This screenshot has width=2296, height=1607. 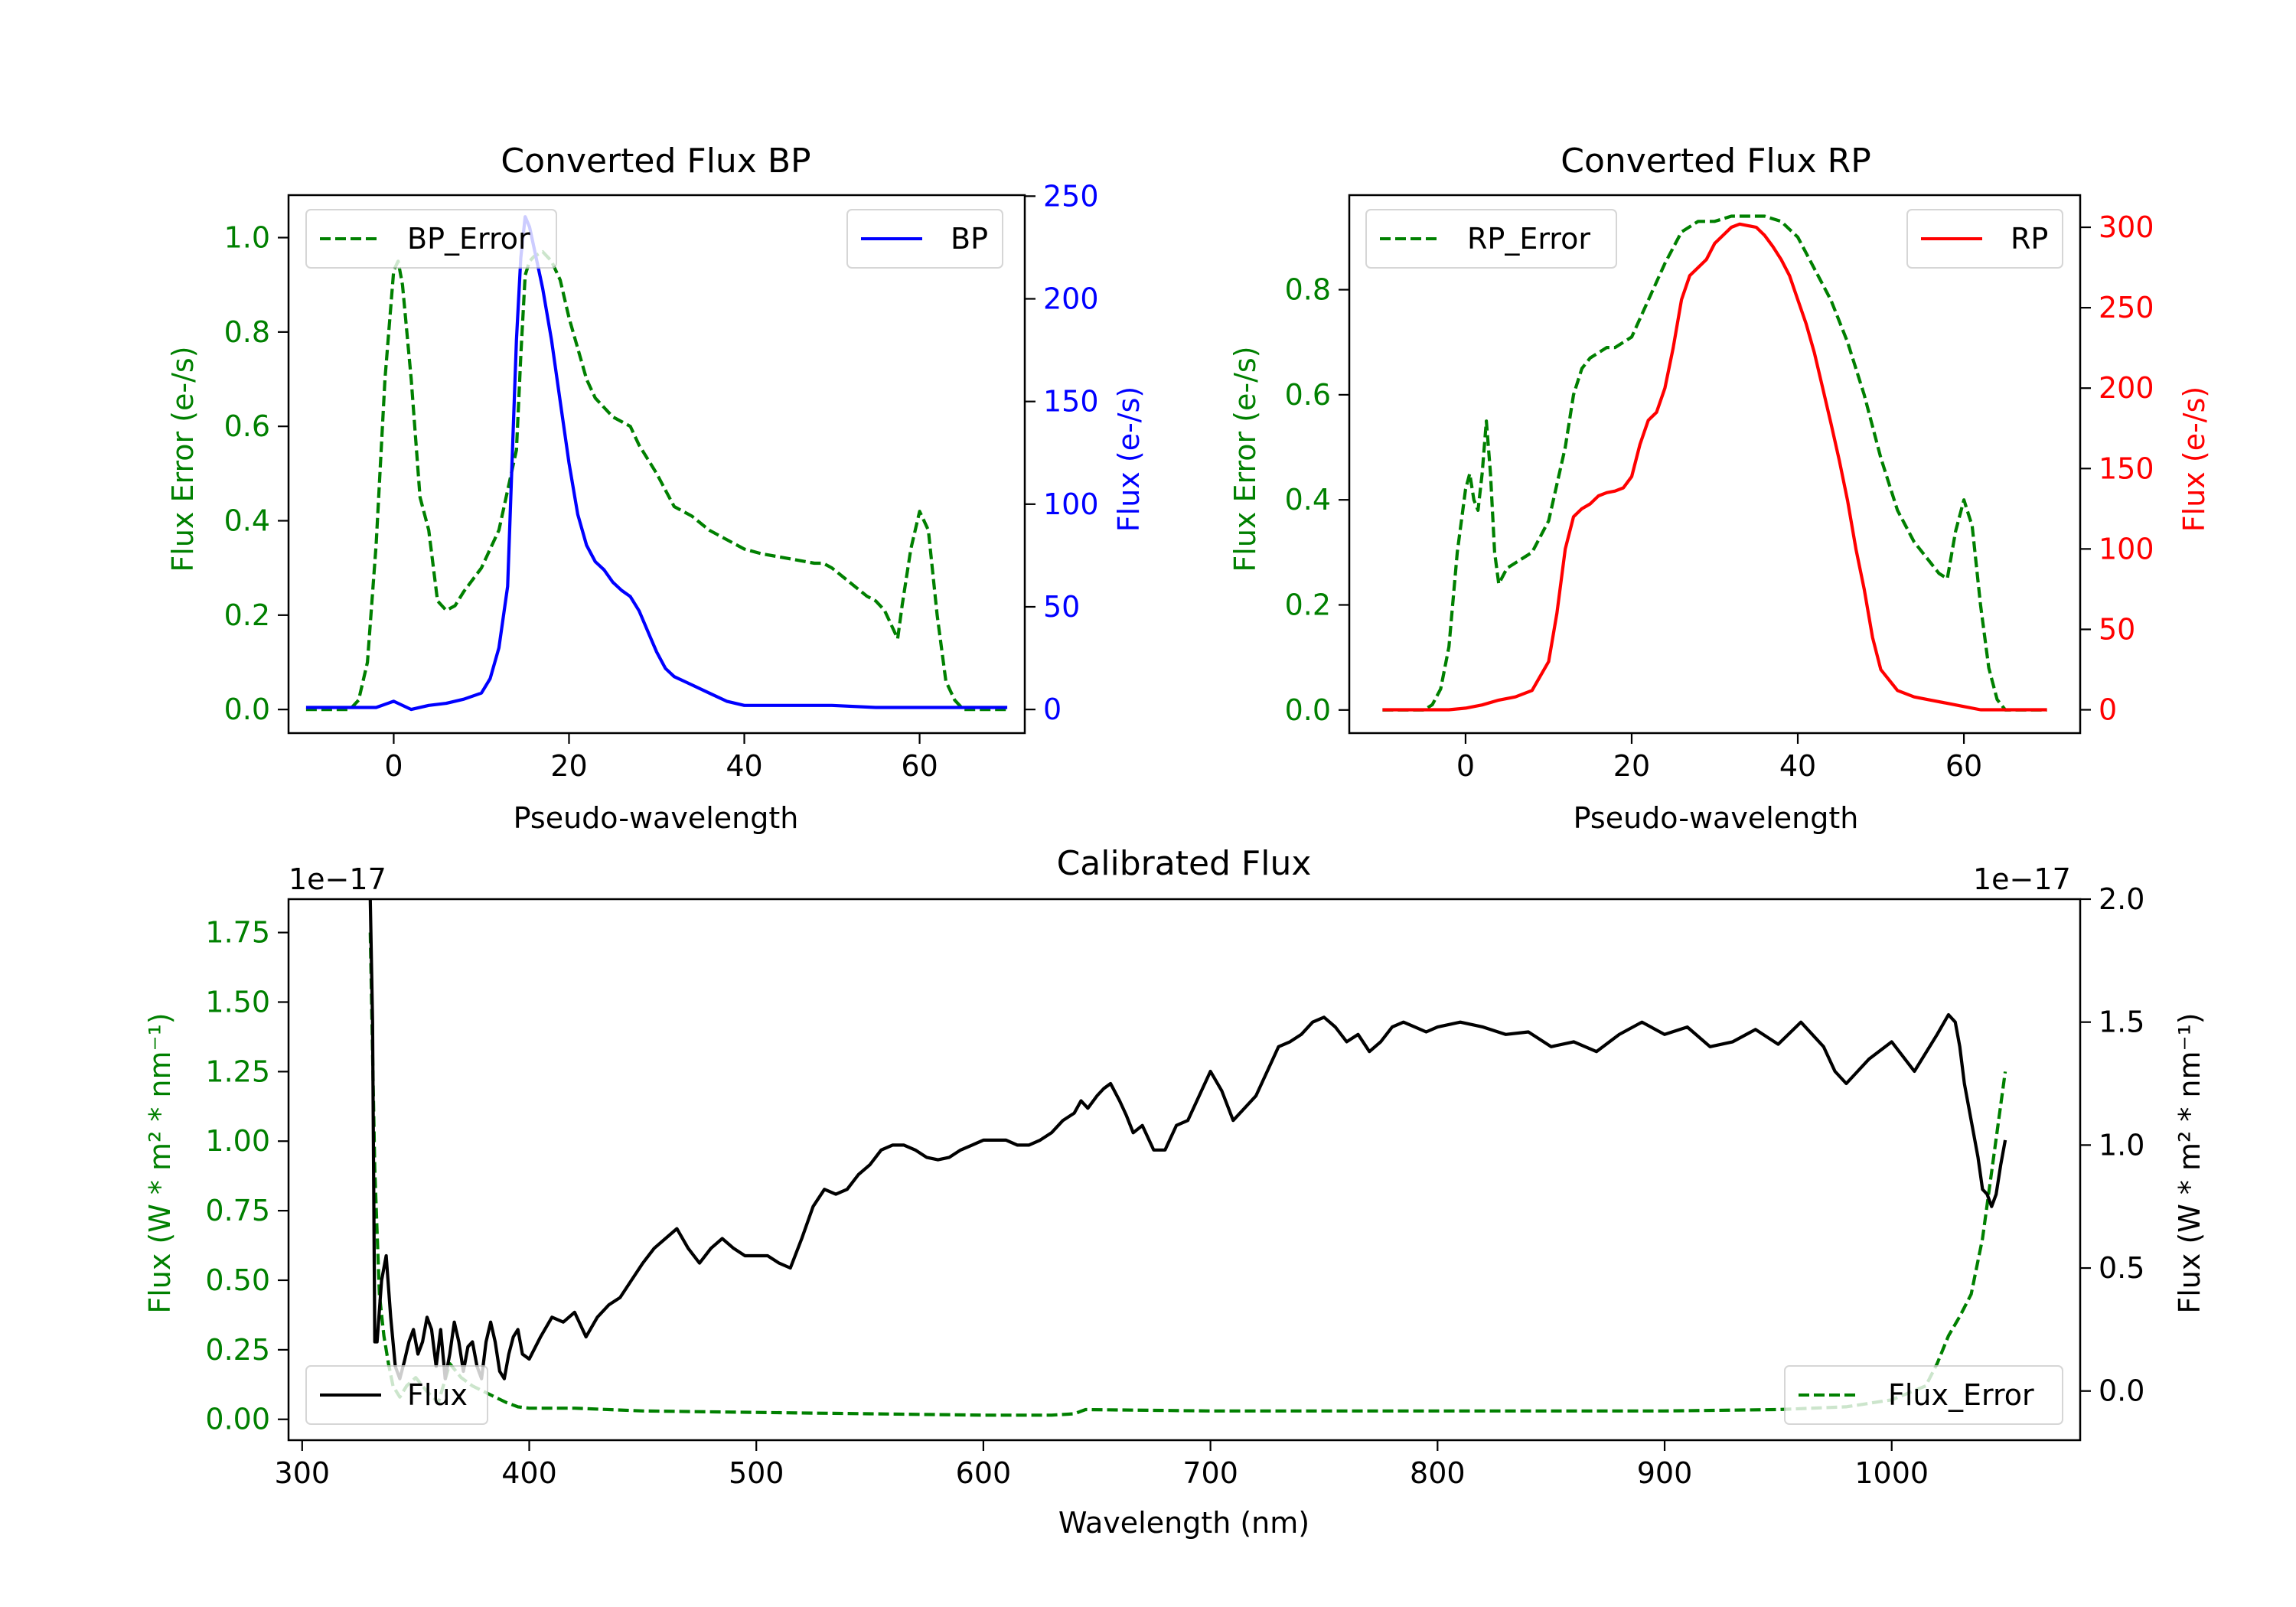 What do you see at coordinates (237, 1002) in the screenshot?
I see `calibrated-ytick-left-label: 1.50` at bounding box center [237, 1002].